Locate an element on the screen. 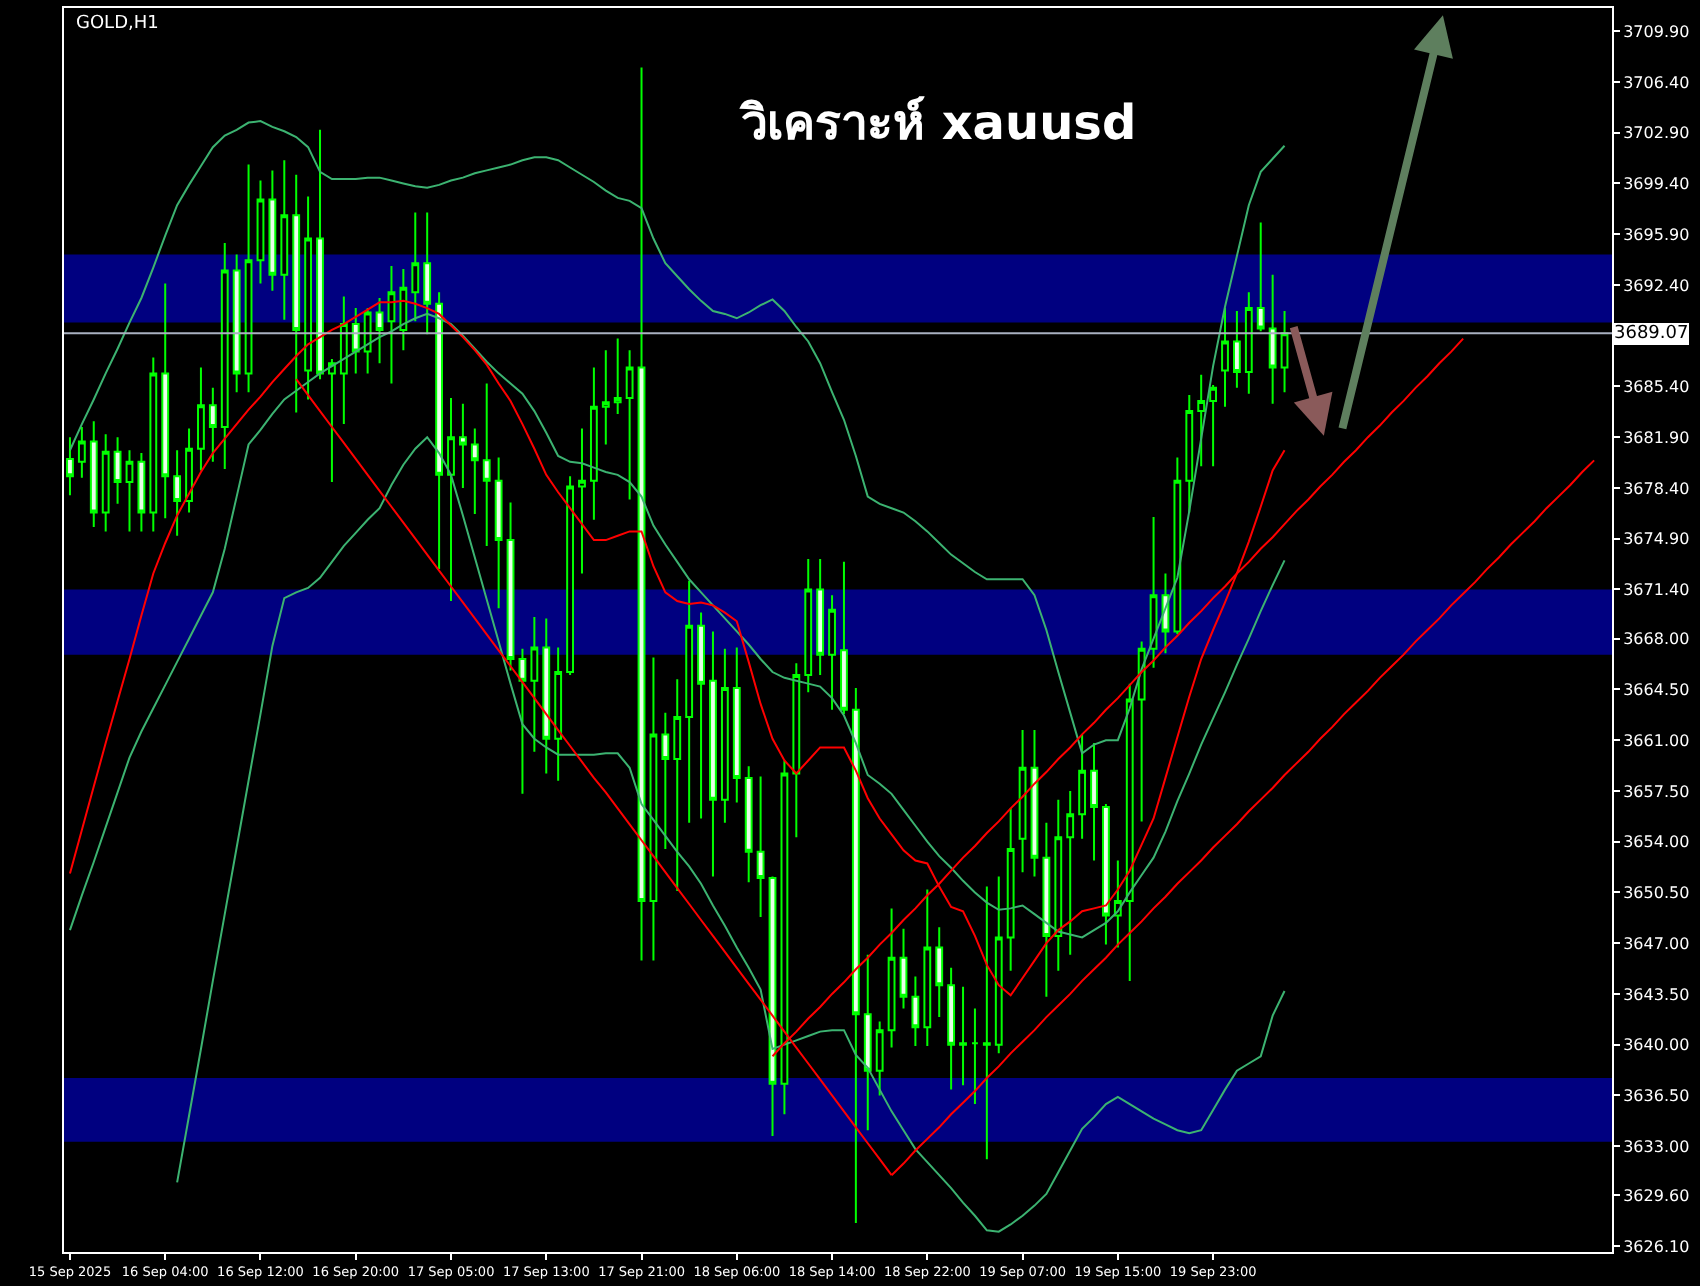  y-tick-label: 3681.90 is located at coordinates (1656, 437).